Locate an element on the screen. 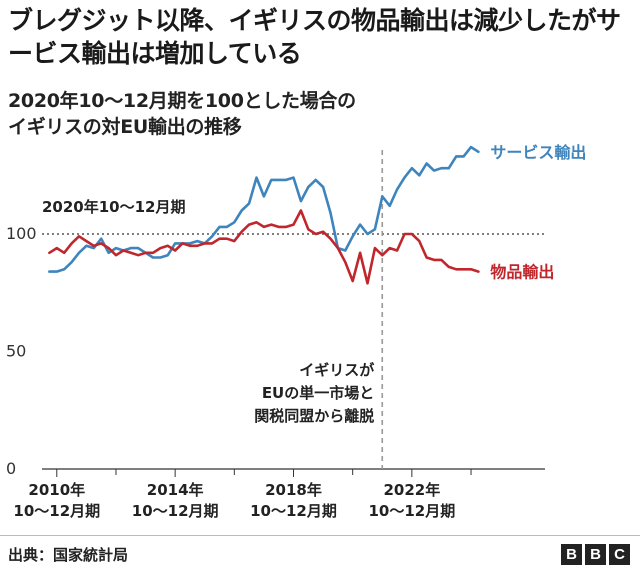 The width and height of the screenshot is (640, 576). x-tick-label: 2018年 is located at coordinates (293, 490).